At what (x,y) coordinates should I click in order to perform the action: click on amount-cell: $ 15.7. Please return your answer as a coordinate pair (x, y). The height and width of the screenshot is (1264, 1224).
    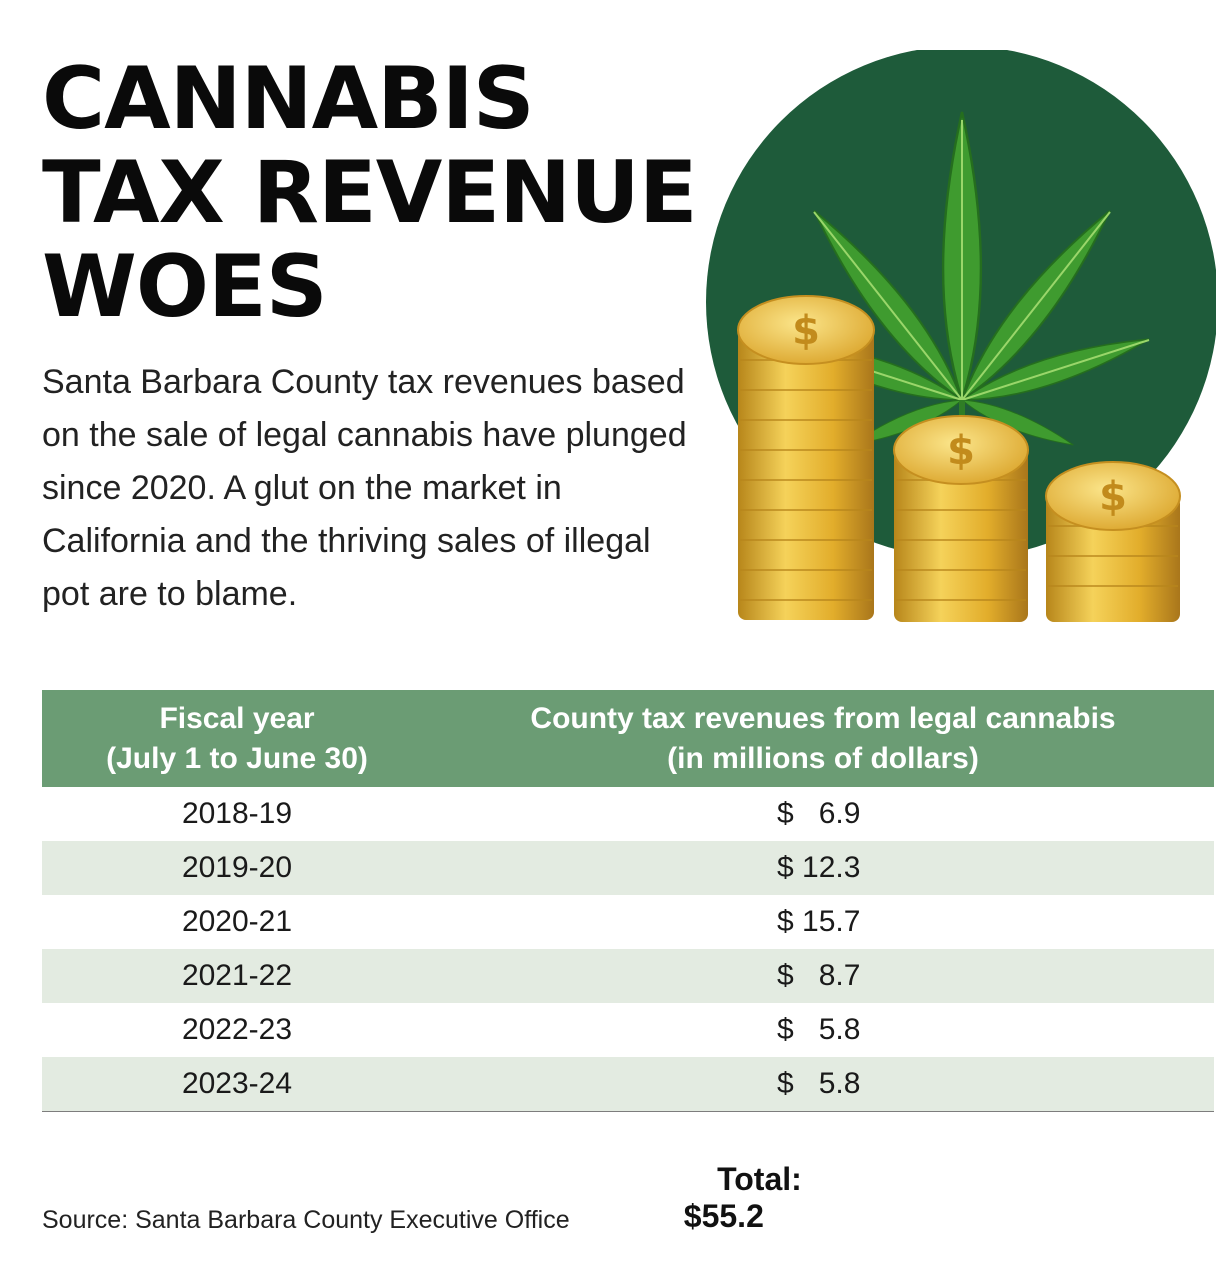
    Looking at the image, I should click on (823, 922).